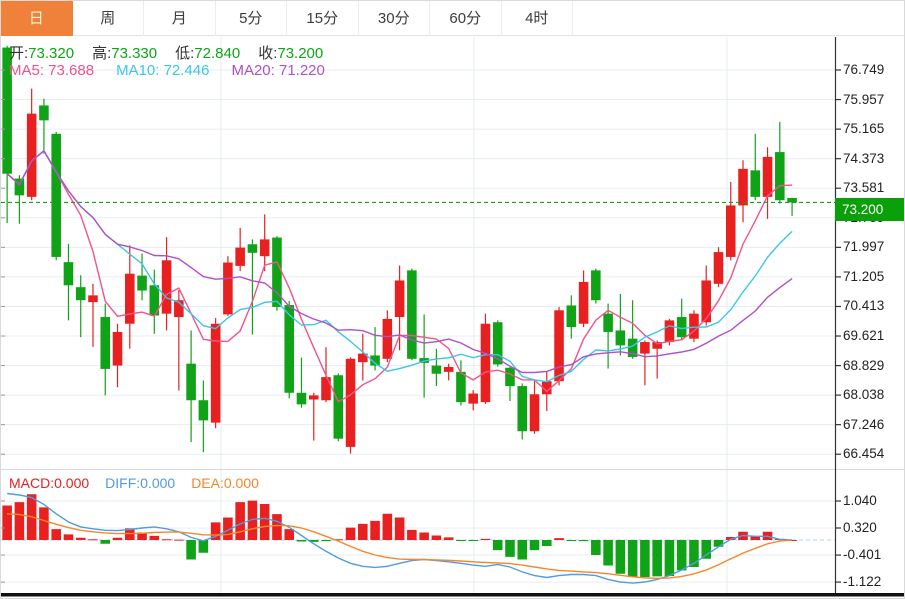 The height and width of the screenshot is (599, 905). What do you see at coordinates (180, 18) in the screenshot?
I see `tab-period-3: 月` at bounding box center [180, 18].